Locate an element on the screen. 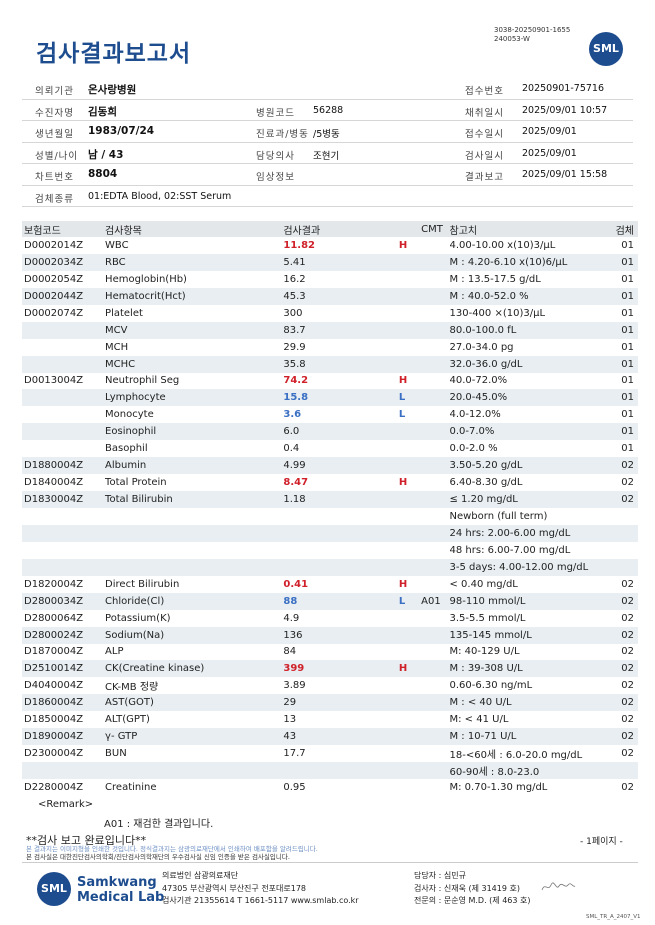 This screenshot has height=925, width=655. cell-result: 136 is located at coordinates (339, 635).